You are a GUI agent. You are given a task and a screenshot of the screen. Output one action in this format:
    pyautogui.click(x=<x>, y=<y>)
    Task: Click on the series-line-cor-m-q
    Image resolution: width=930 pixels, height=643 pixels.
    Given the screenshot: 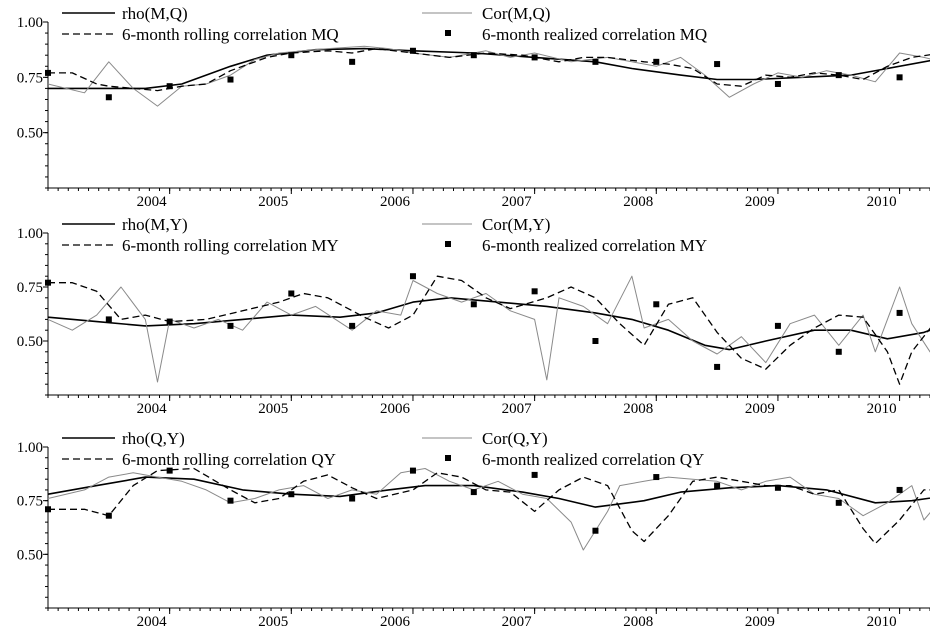 What is the action you would take?
    pyautogui.click(x=488, y=76)
    